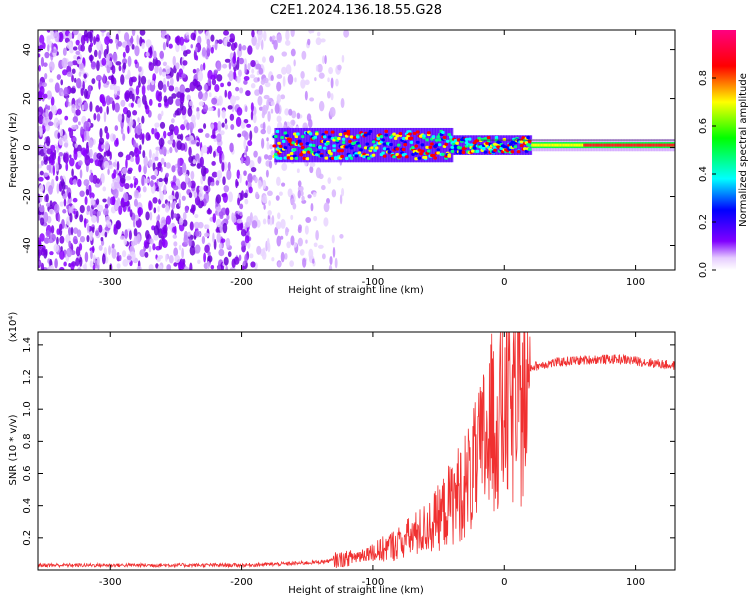 The height and width of the screenshot is (600, 750). What do you see at coordinates (504, 582) in the screenshot?
I see `snr-x-tick-label: 0` at bounding box center [504, 582].